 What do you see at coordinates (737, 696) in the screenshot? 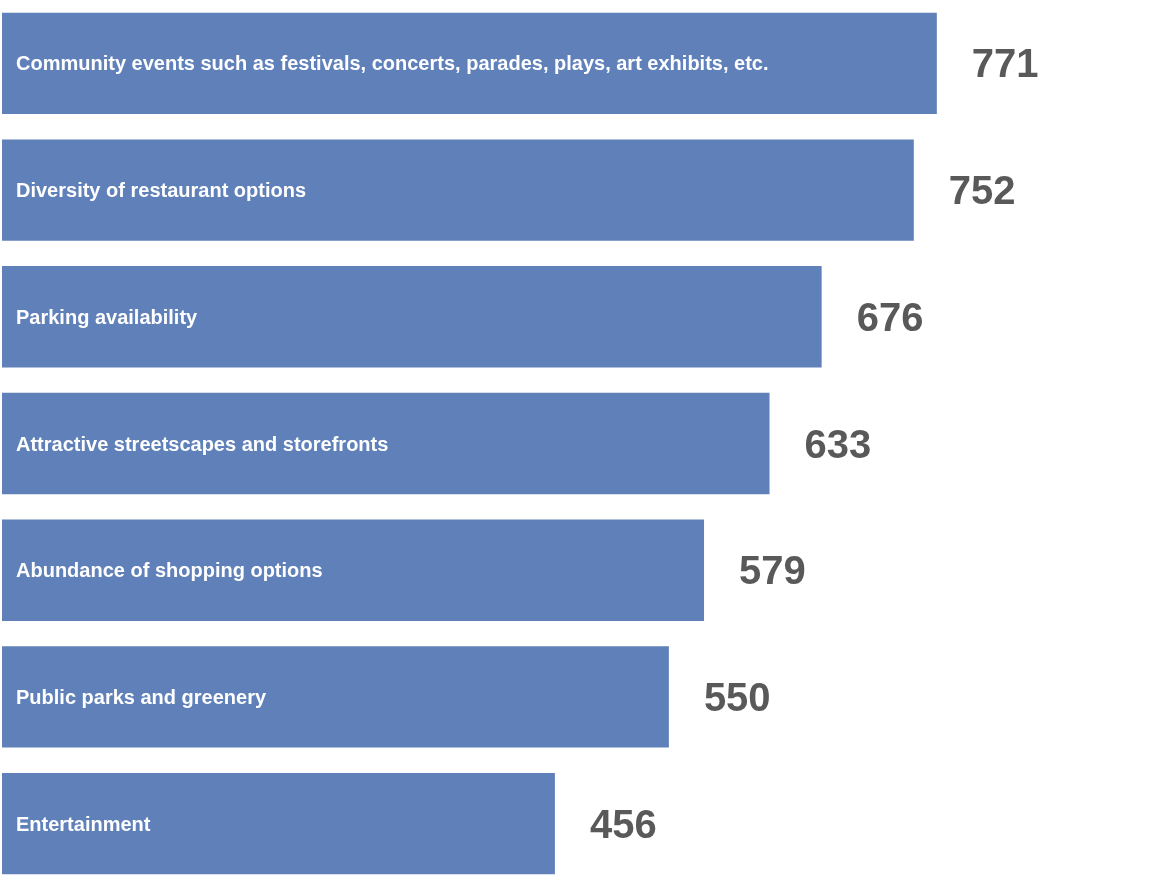
I see `data-label: 550` at bounding box center [737, 696].